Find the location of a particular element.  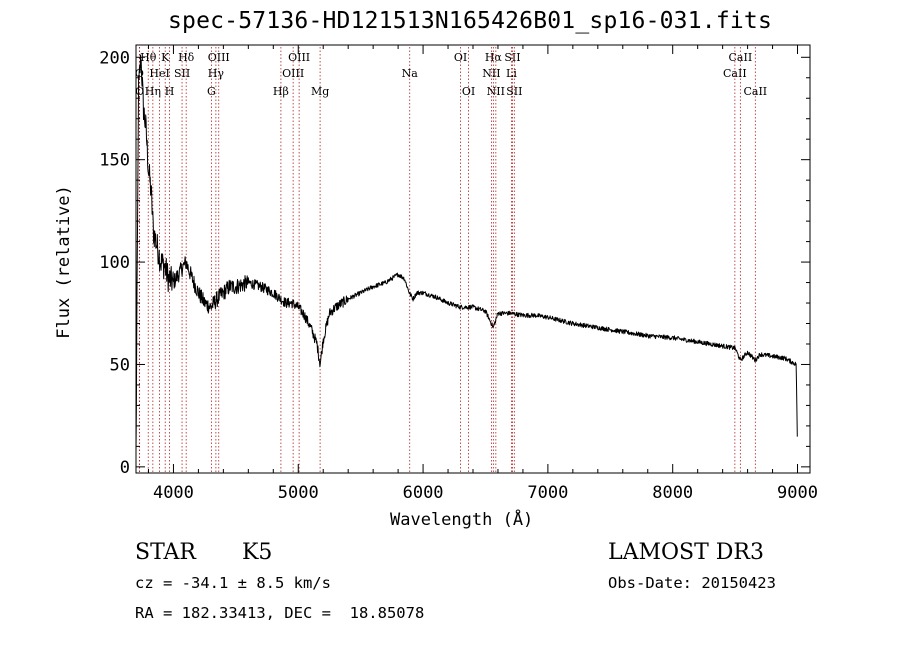

y-tick-label: 0 is located at coordinates (125, 468).